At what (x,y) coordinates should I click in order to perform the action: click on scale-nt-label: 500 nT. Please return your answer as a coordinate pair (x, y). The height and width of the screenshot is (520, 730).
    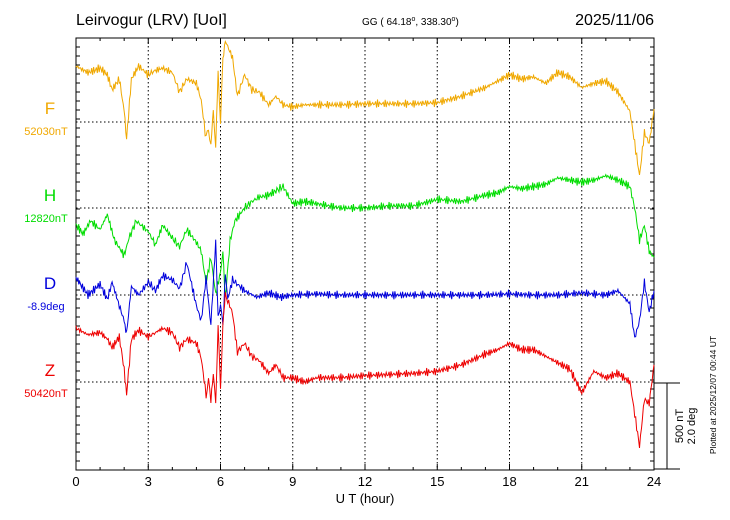
    Looking at the image, I should click on (680, 426).